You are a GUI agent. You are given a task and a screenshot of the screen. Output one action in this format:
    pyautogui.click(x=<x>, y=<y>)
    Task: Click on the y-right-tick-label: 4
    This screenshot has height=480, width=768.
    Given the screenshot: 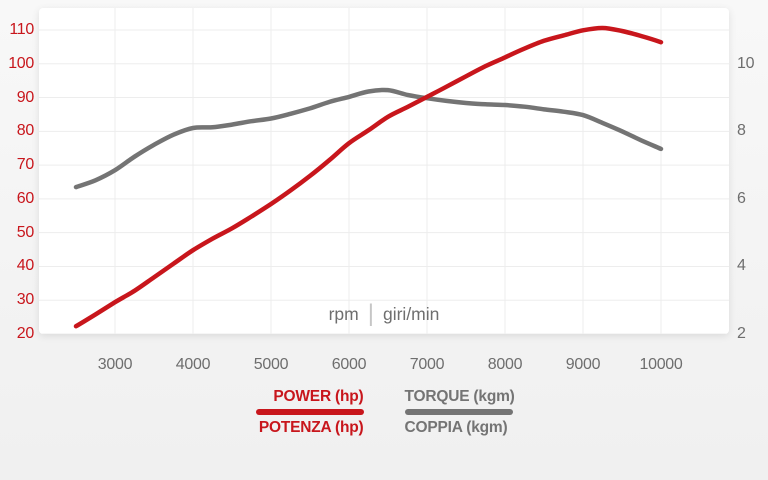 What is the action you would take?
    pyautogui.click(x=741, y=266)
    